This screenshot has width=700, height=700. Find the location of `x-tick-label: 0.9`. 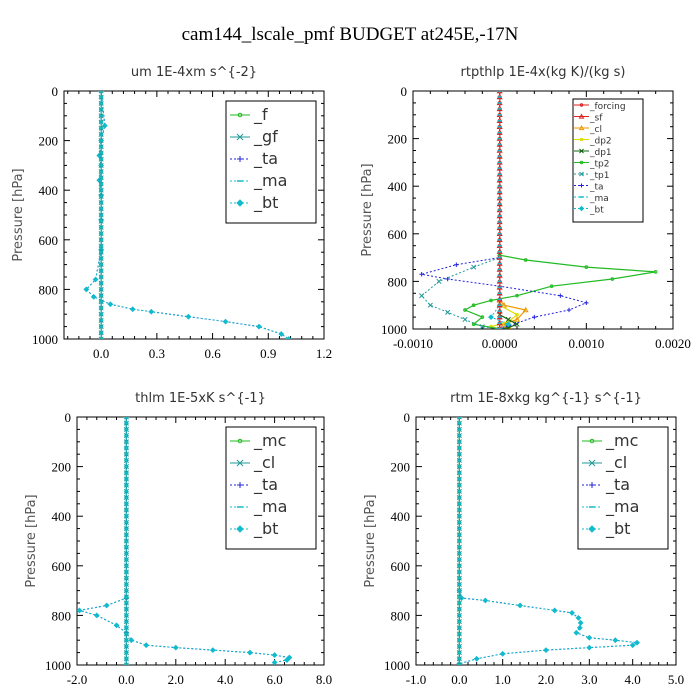

x-tick-label: 0.9 is located at coordinates (268, 353).